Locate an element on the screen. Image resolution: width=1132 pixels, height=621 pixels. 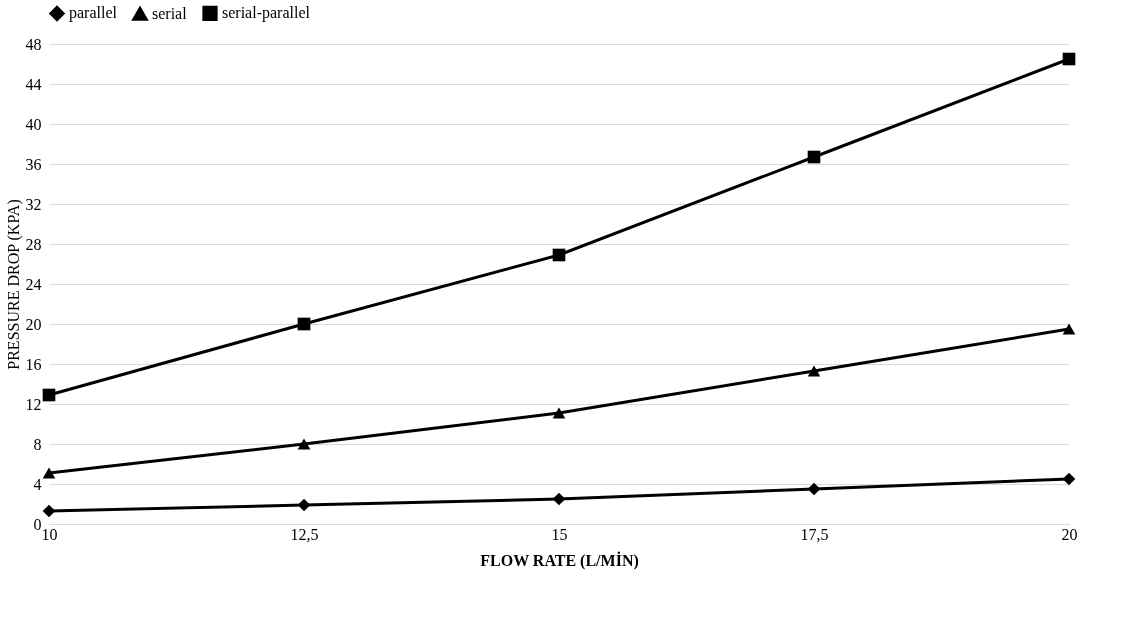
x-tick-label: 15 is located at coordinates (559, 534).